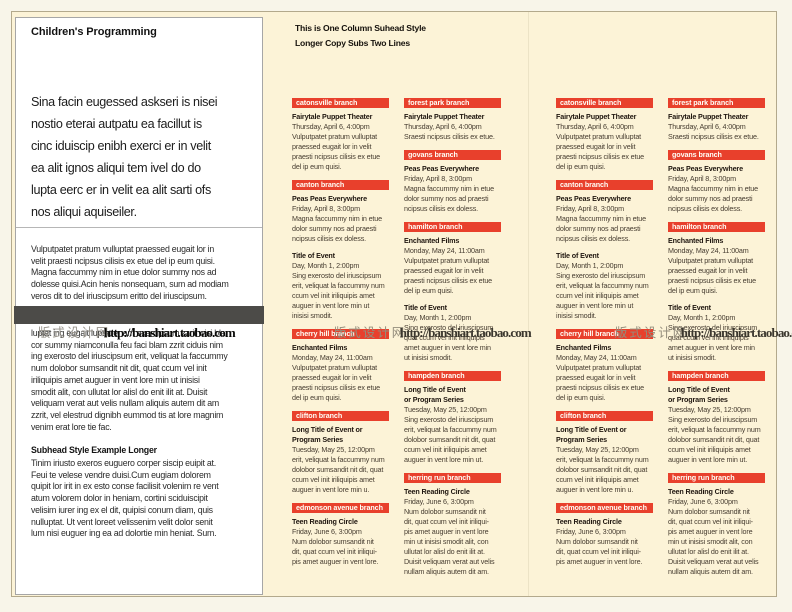 This screenshot has height=612, width=792. I want to click on branch-label: govans branch, so click(452, 155).